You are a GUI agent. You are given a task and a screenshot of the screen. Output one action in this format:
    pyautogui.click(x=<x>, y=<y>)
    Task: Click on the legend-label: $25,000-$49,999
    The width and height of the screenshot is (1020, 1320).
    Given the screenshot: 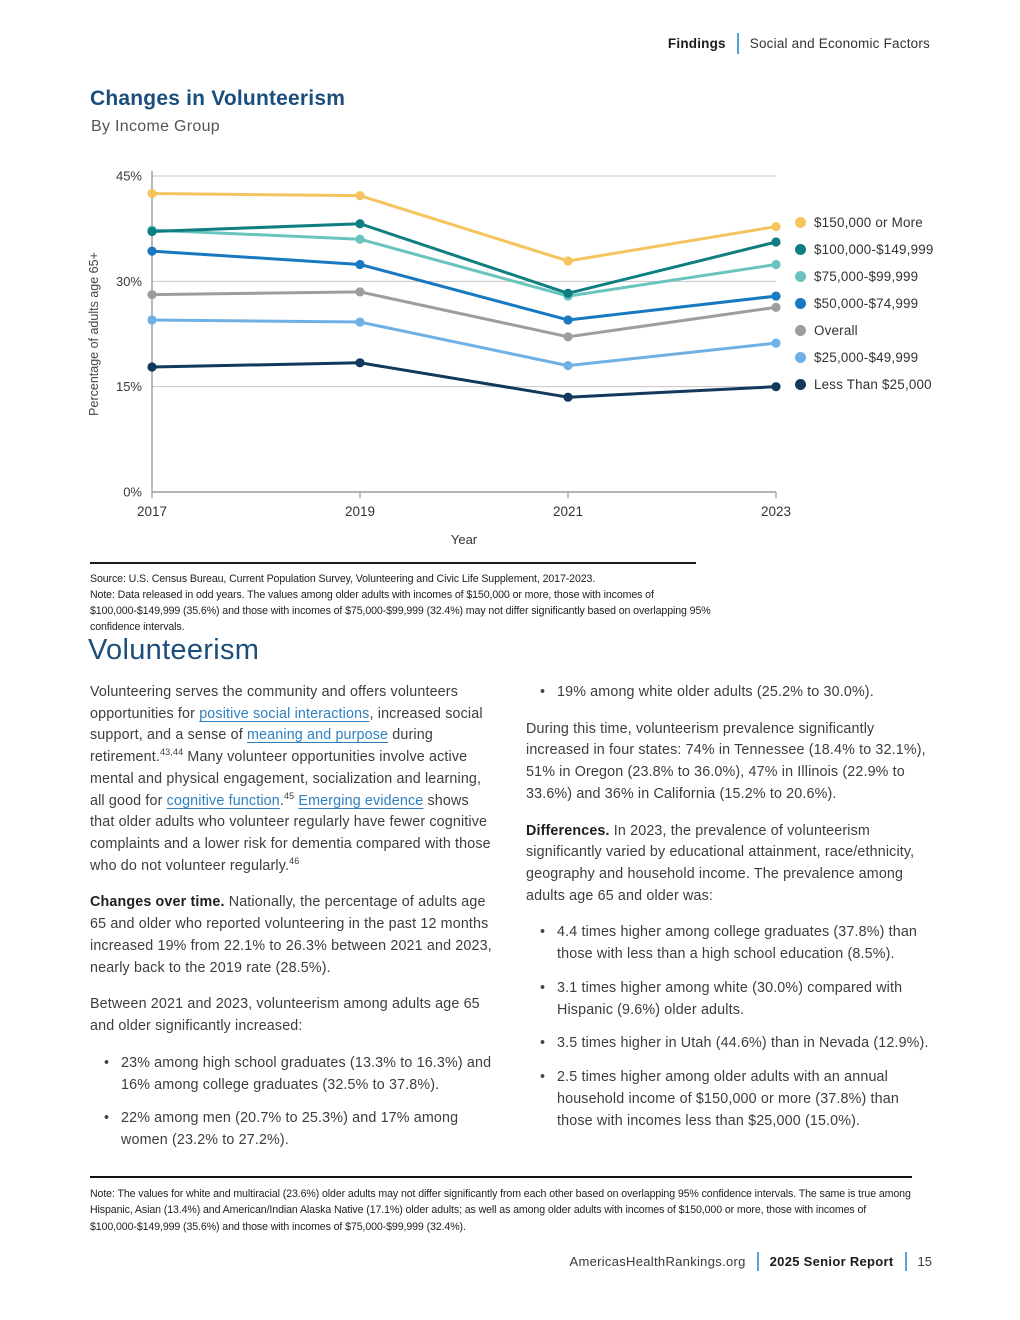 What is the action you would take?
    pyautogui.click(x=866, y=357)
    